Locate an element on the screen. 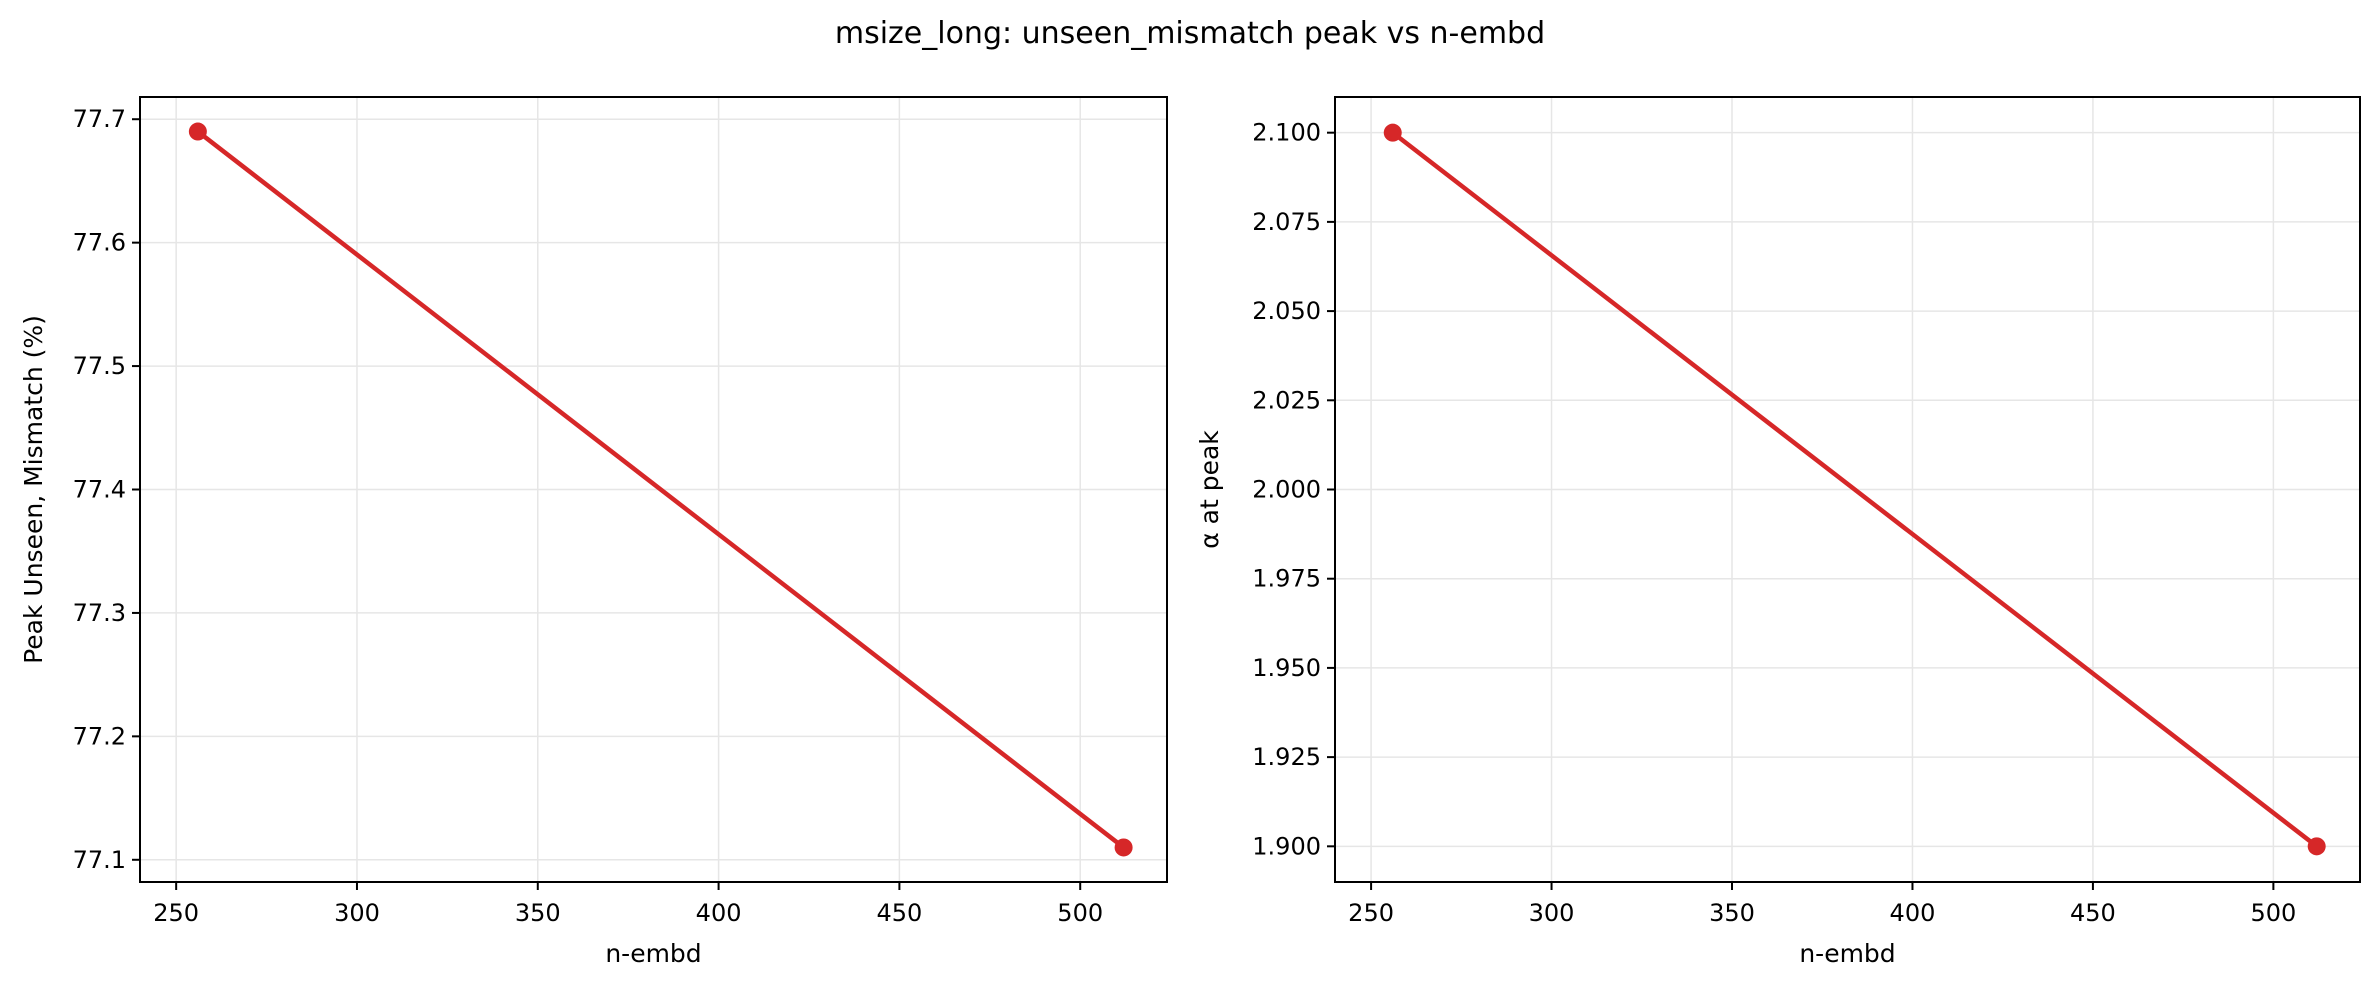 The width and height of the screenshot is (2380, 990). y-tick-label: 77.5 is located at coordinates (99, 366).